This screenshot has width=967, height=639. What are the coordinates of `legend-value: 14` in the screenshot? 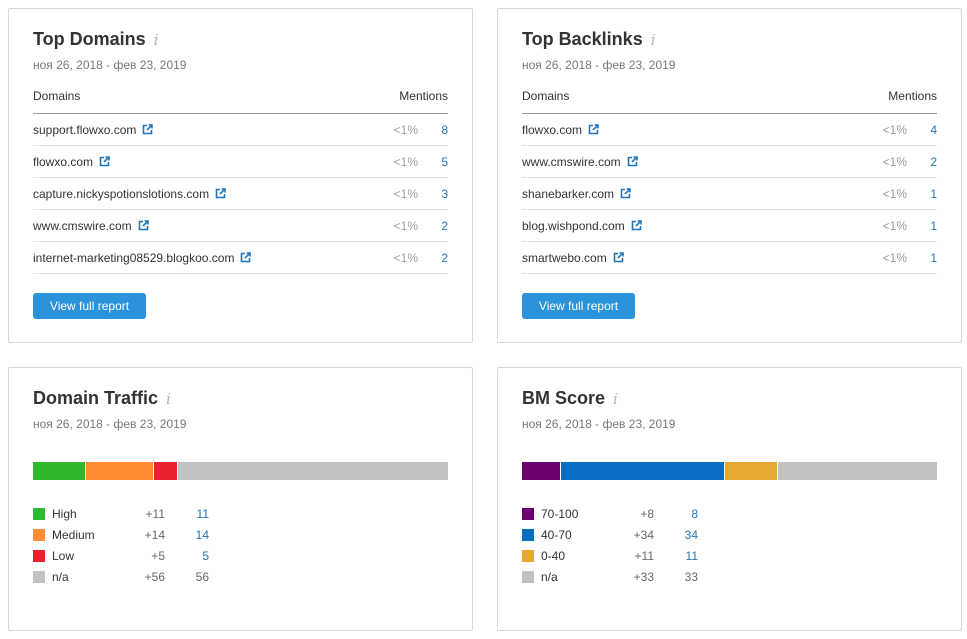 It's located at (202, 535).